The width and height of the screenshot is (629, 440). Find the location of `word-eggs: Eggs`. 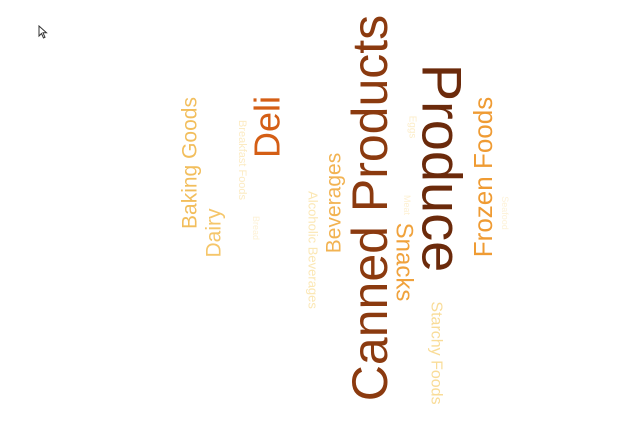

word-eggs: Eggs is located at coordinates (412, 127).